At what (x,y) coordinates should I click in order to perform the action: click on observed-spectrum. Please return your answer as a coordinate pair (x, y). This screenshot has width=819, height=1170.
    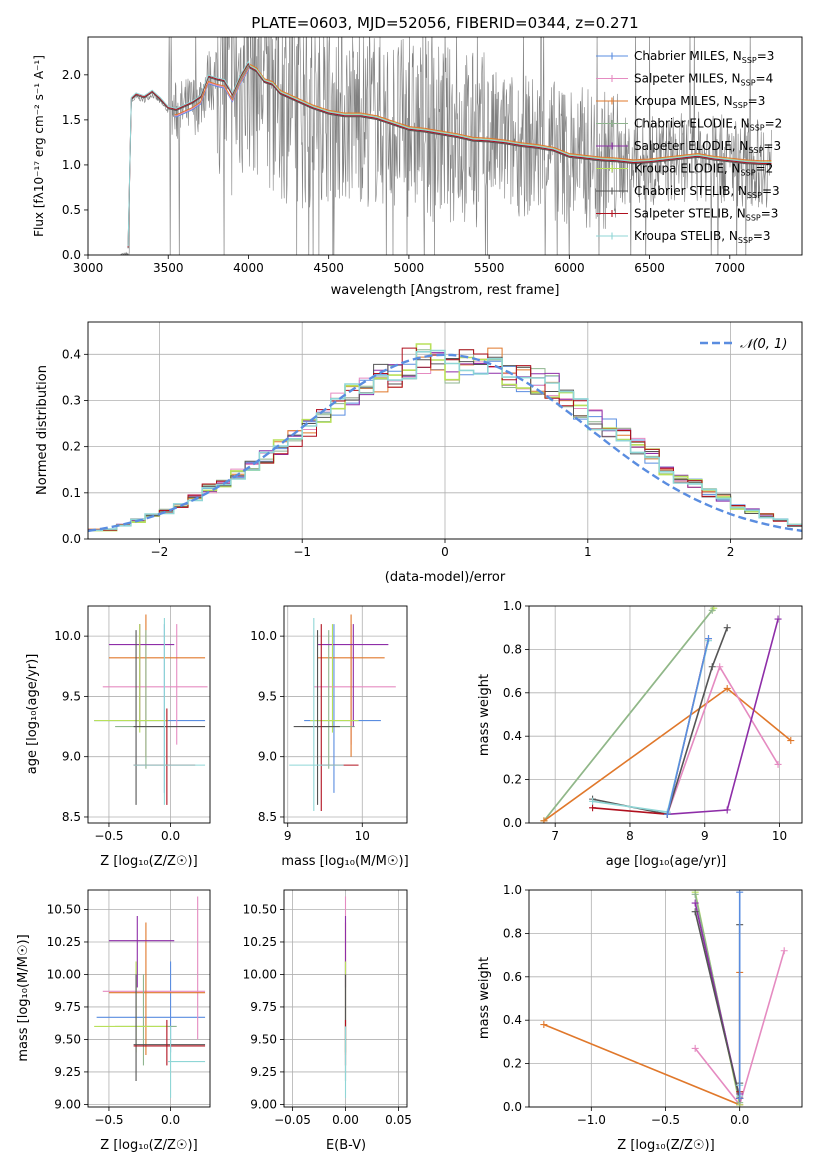
    Looking at the image, I should click on (446, 146).